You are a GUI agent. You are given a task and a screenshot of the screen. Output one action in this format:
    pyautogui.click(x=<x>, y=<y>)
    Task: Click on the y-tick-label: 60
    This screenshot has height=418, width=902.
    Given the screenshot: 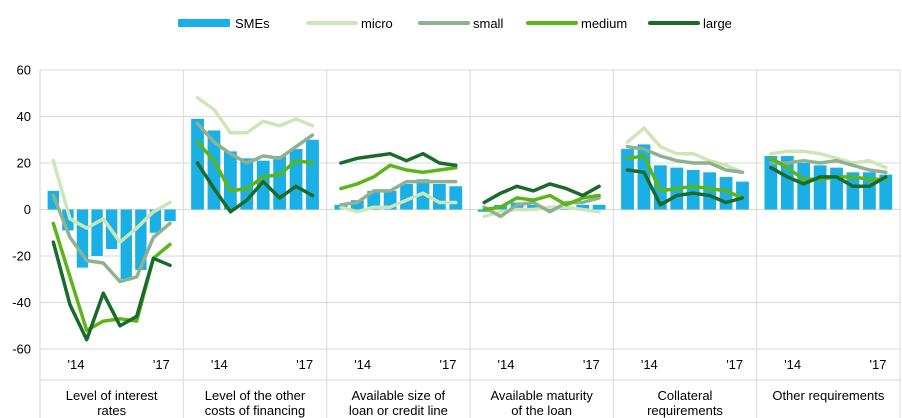 What is the action you would take?
    pyautogui.click(x=24, y=70)
    